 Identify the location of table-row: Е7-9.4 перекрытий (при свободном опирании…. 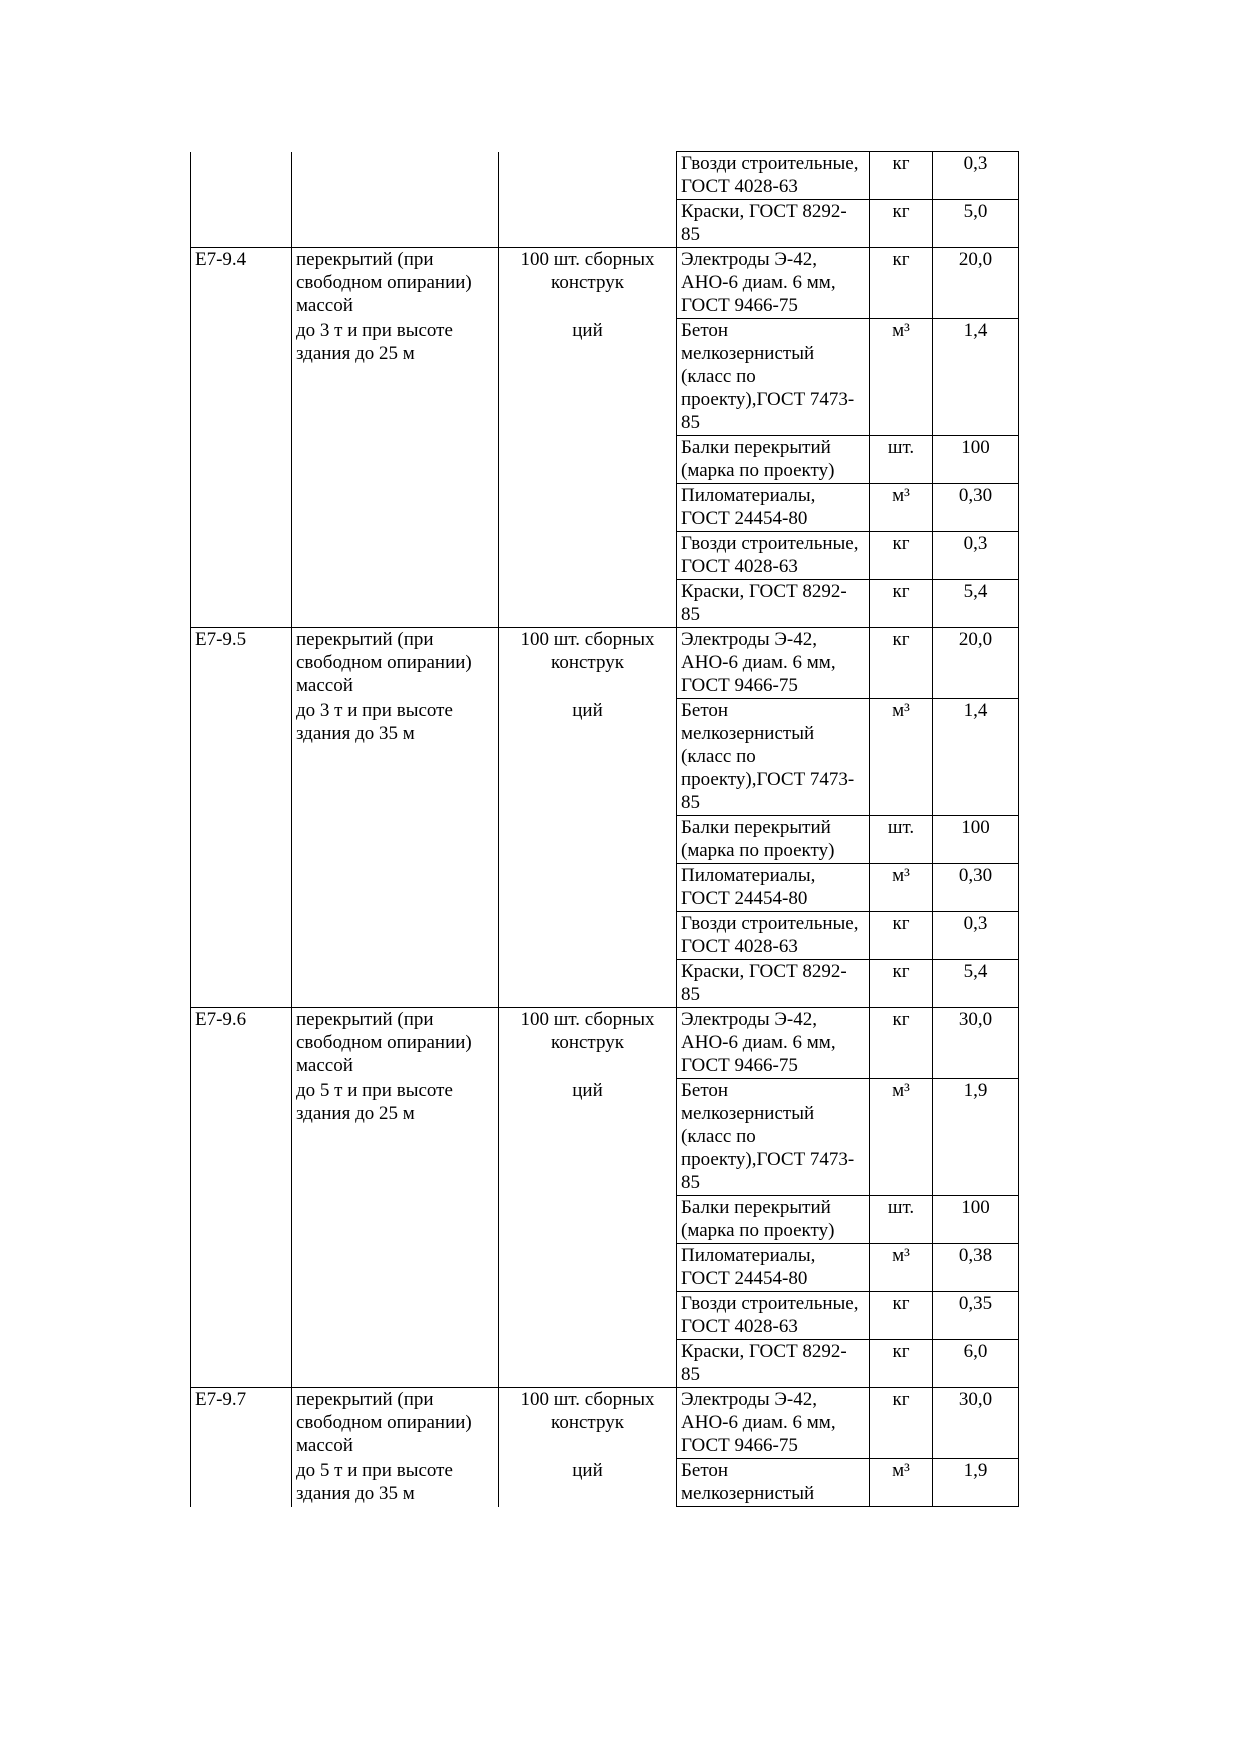
(604, 283).